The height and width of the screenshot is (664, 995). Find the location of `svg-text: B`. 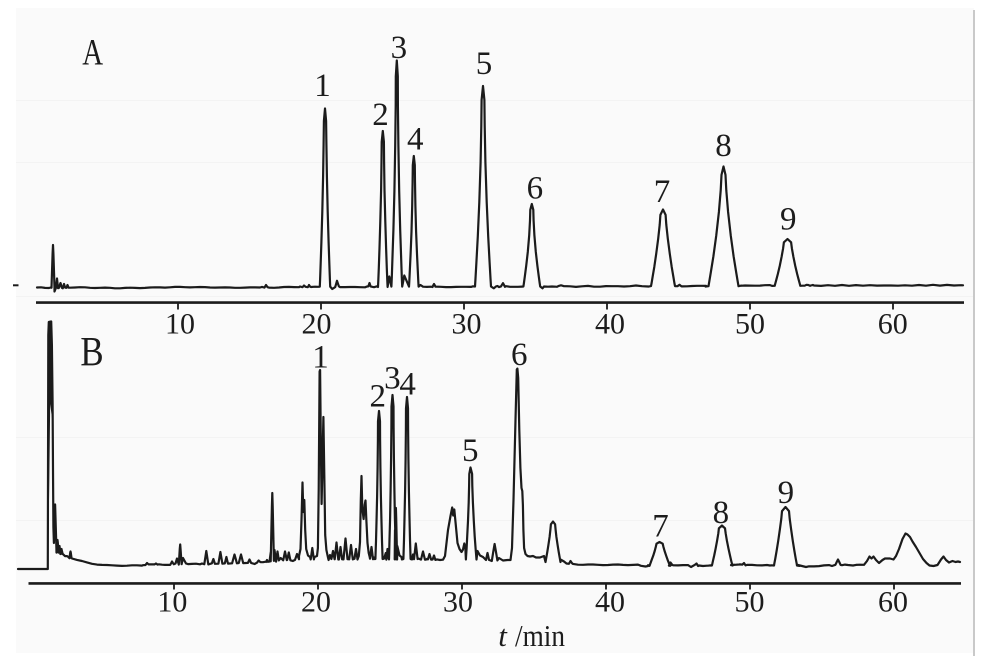

svg-text: B is located at coordinates (91, 351).